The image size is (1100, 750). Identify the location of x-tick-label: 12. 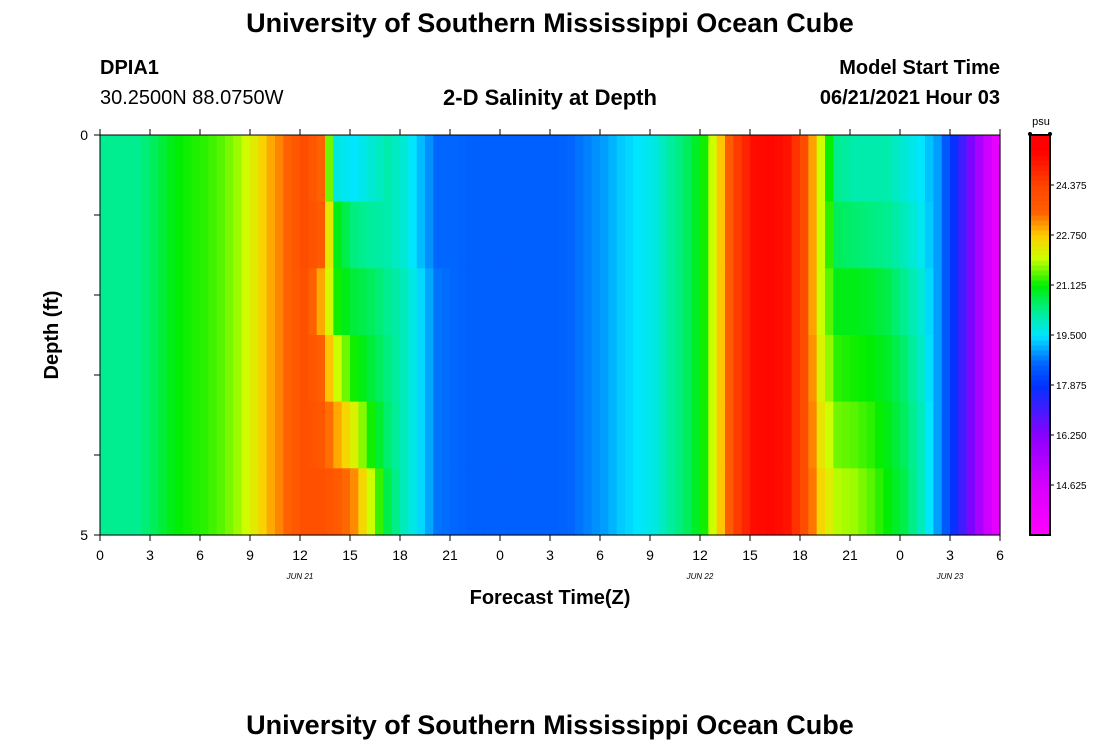
(700, 555).